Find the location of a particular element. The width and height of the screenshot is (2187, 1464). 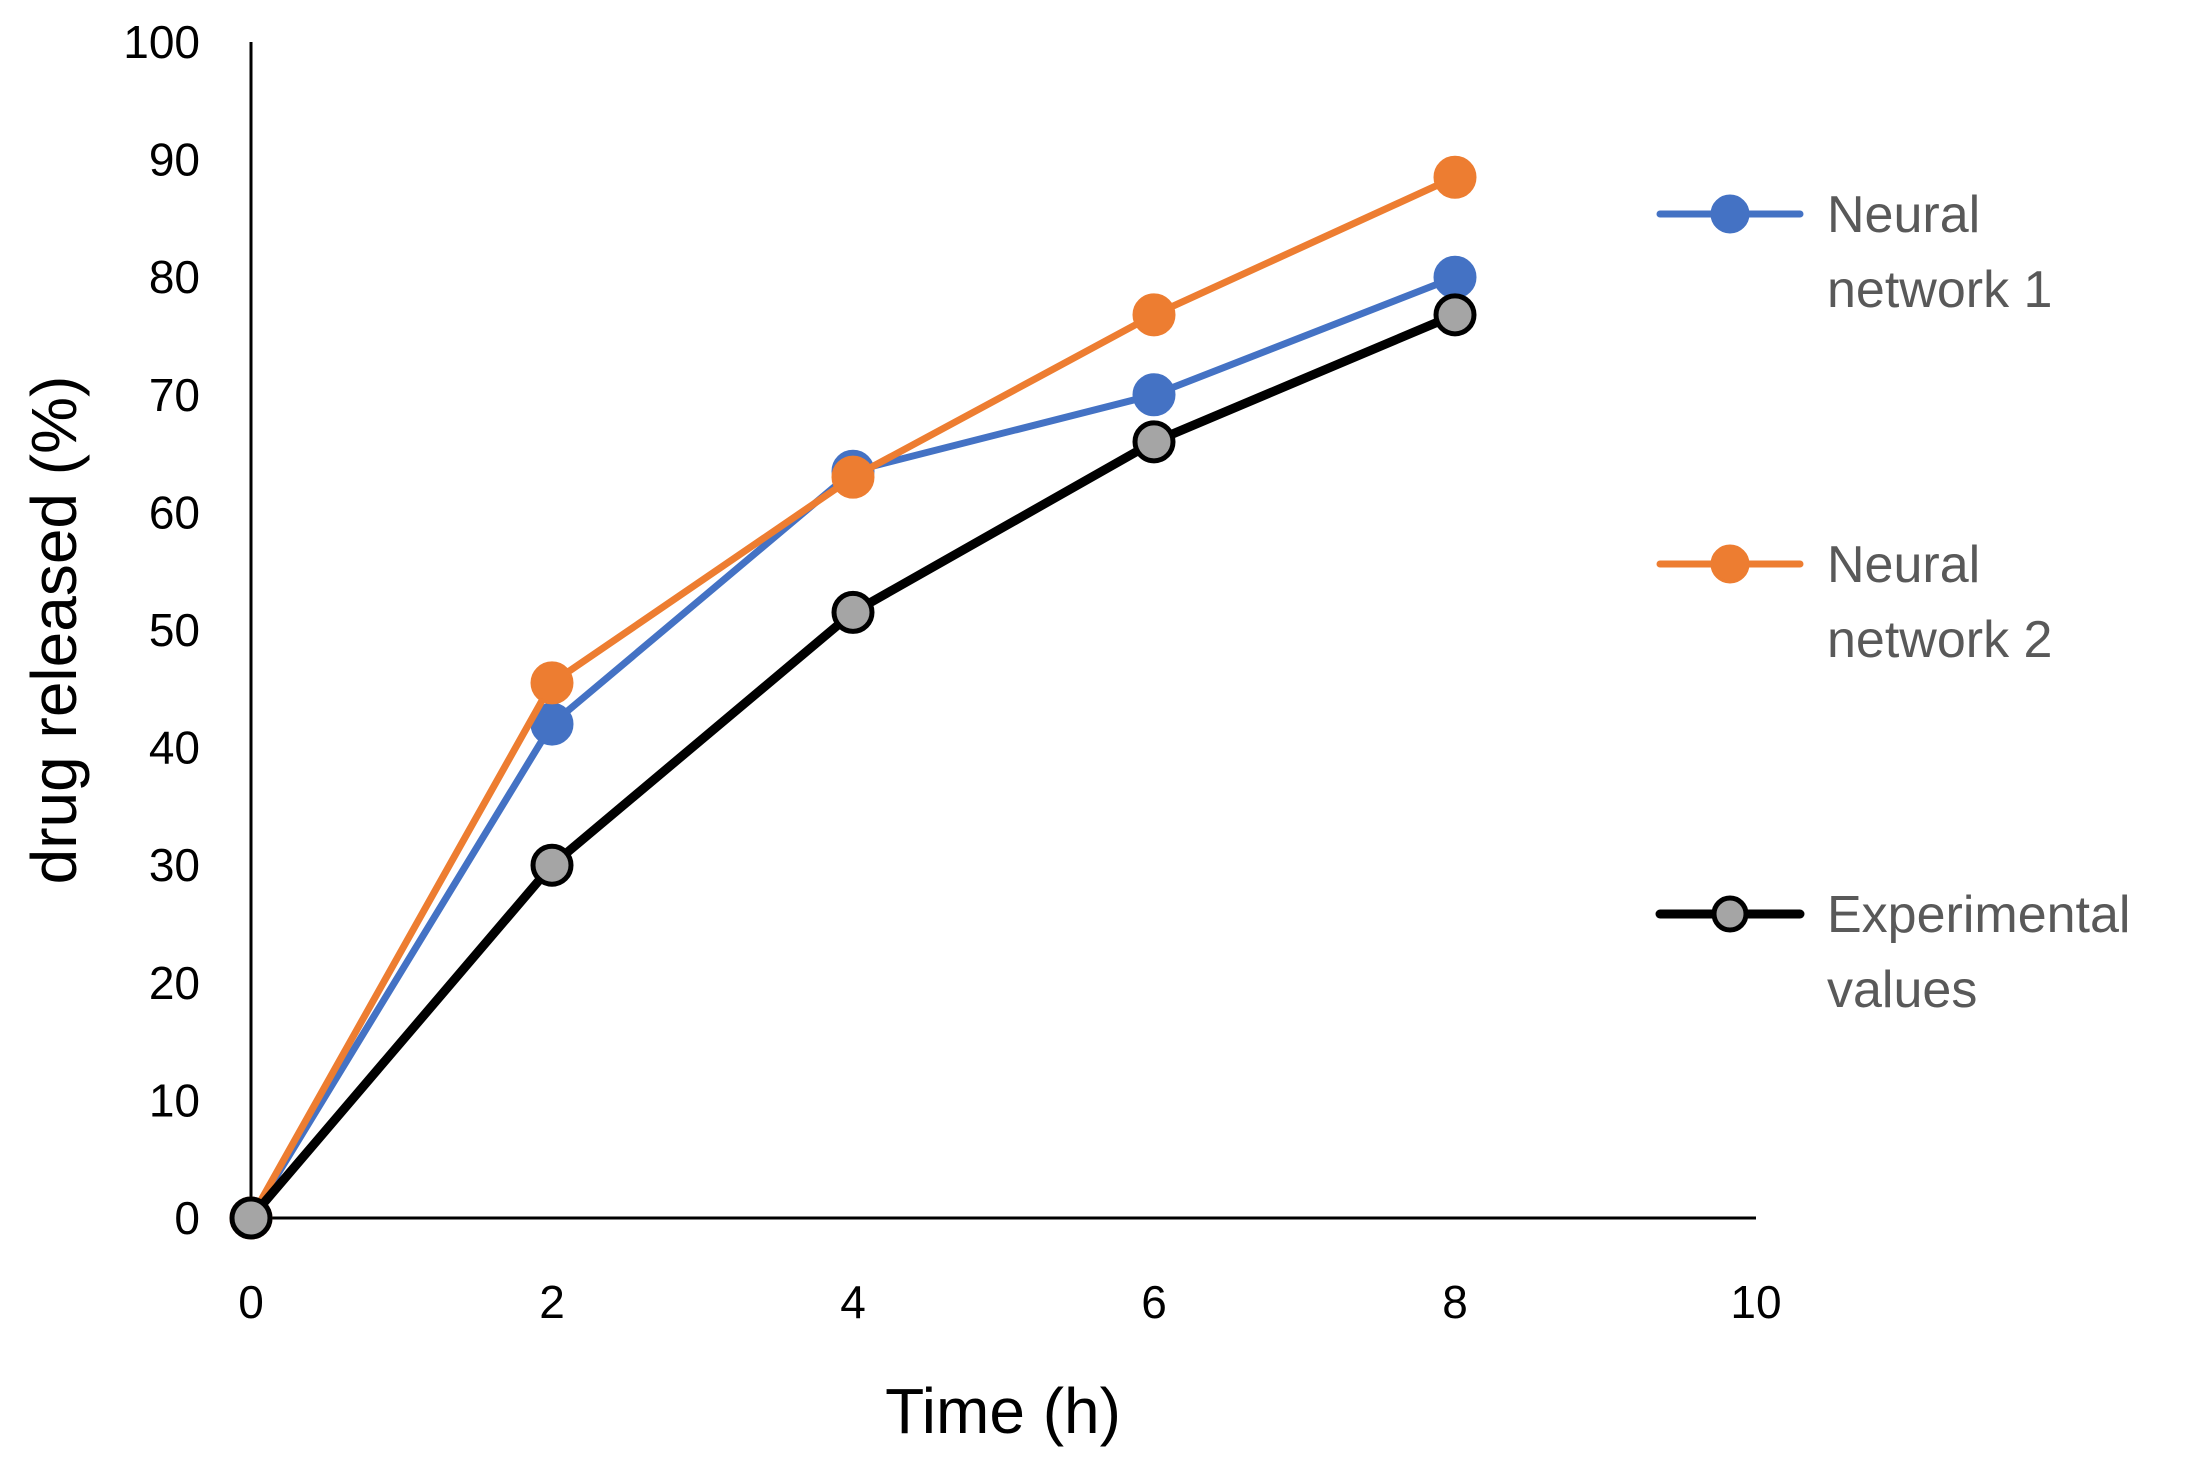

x-tick-label: 4 is located at coordinates (853, 1302).